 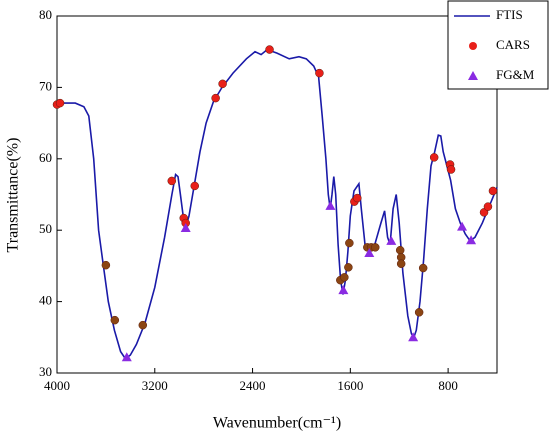 I want to click on y-axis-label: Transmittance(%), so click(x=13, y=195).